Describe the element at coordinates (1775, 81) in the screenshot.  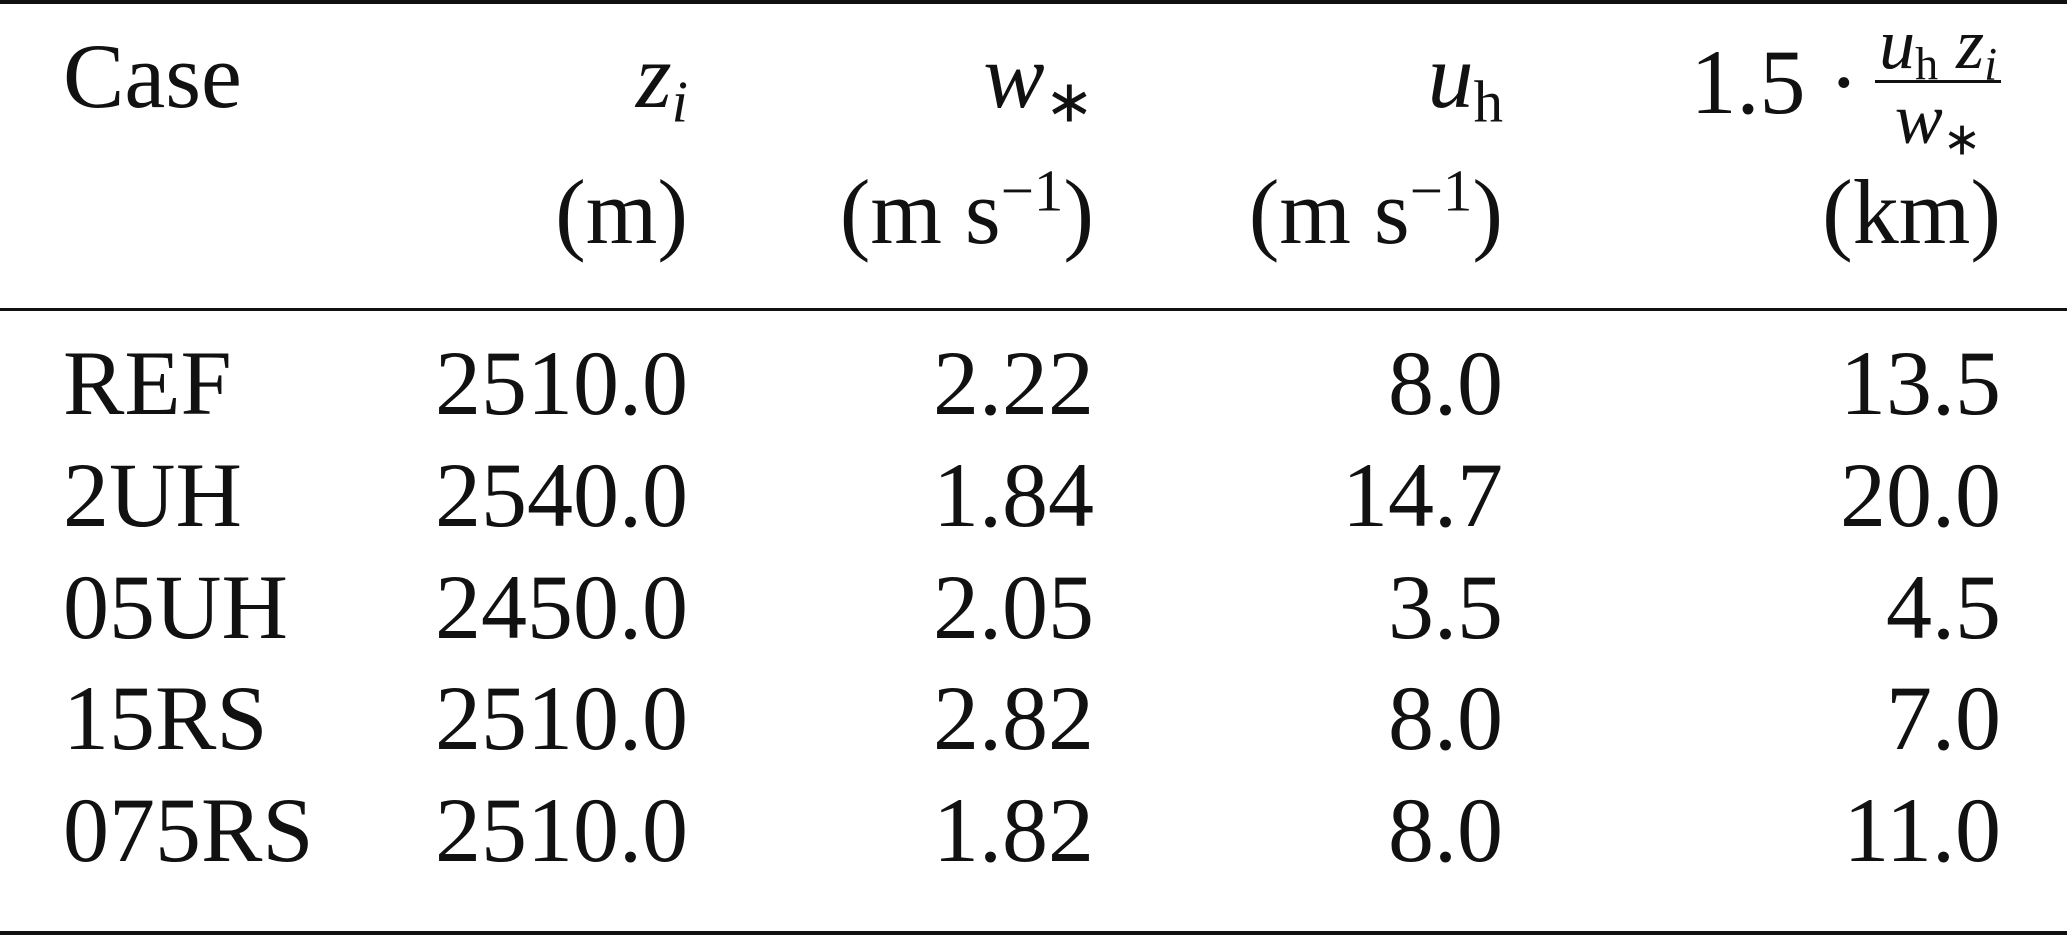
I see `formula-prefix: 1.5 ·` at that location.